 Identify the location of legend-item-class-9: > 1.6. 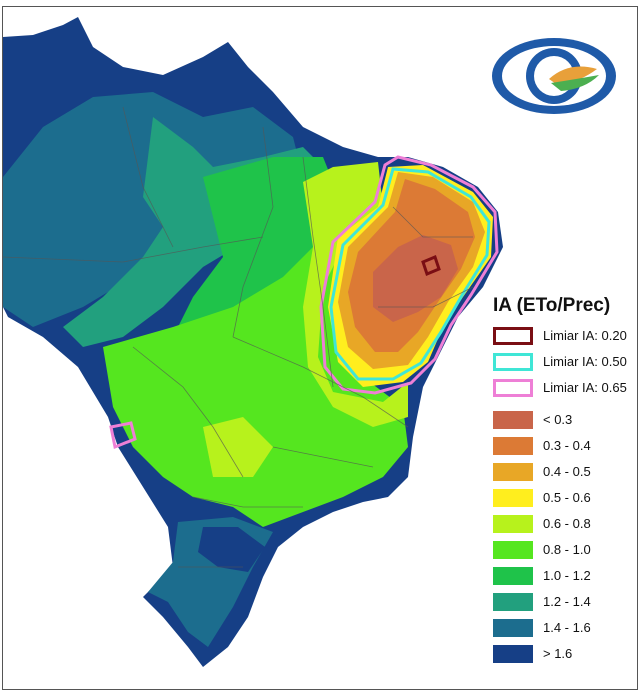
(565, 654).